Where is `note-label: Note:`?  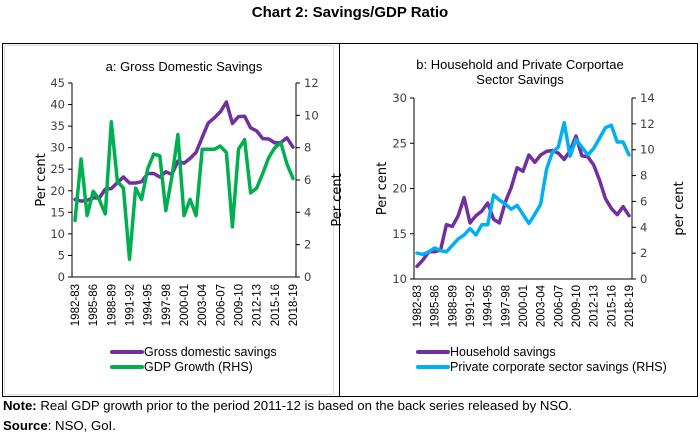
note-label: Note: is located at coordinates (20, 405).